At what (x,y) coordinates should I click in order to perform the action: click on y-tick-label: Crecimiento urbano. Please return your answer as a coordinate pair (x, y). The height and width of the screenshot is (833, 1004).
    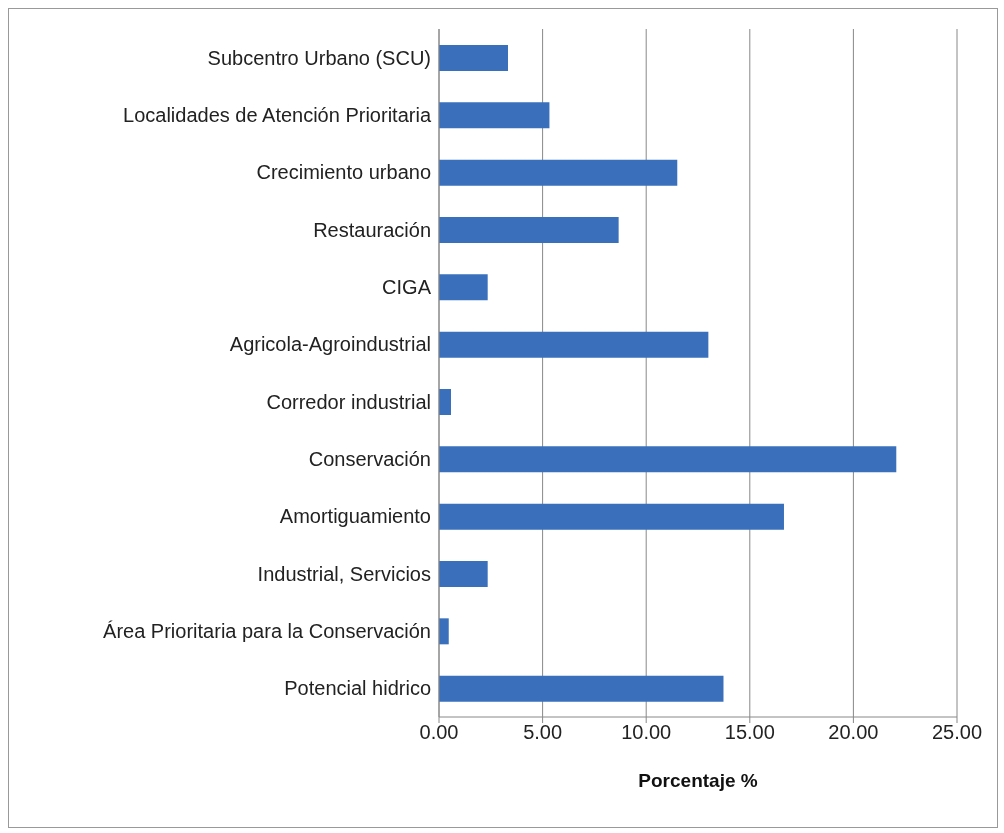
    Looking at the image, I should click on (343, 172).